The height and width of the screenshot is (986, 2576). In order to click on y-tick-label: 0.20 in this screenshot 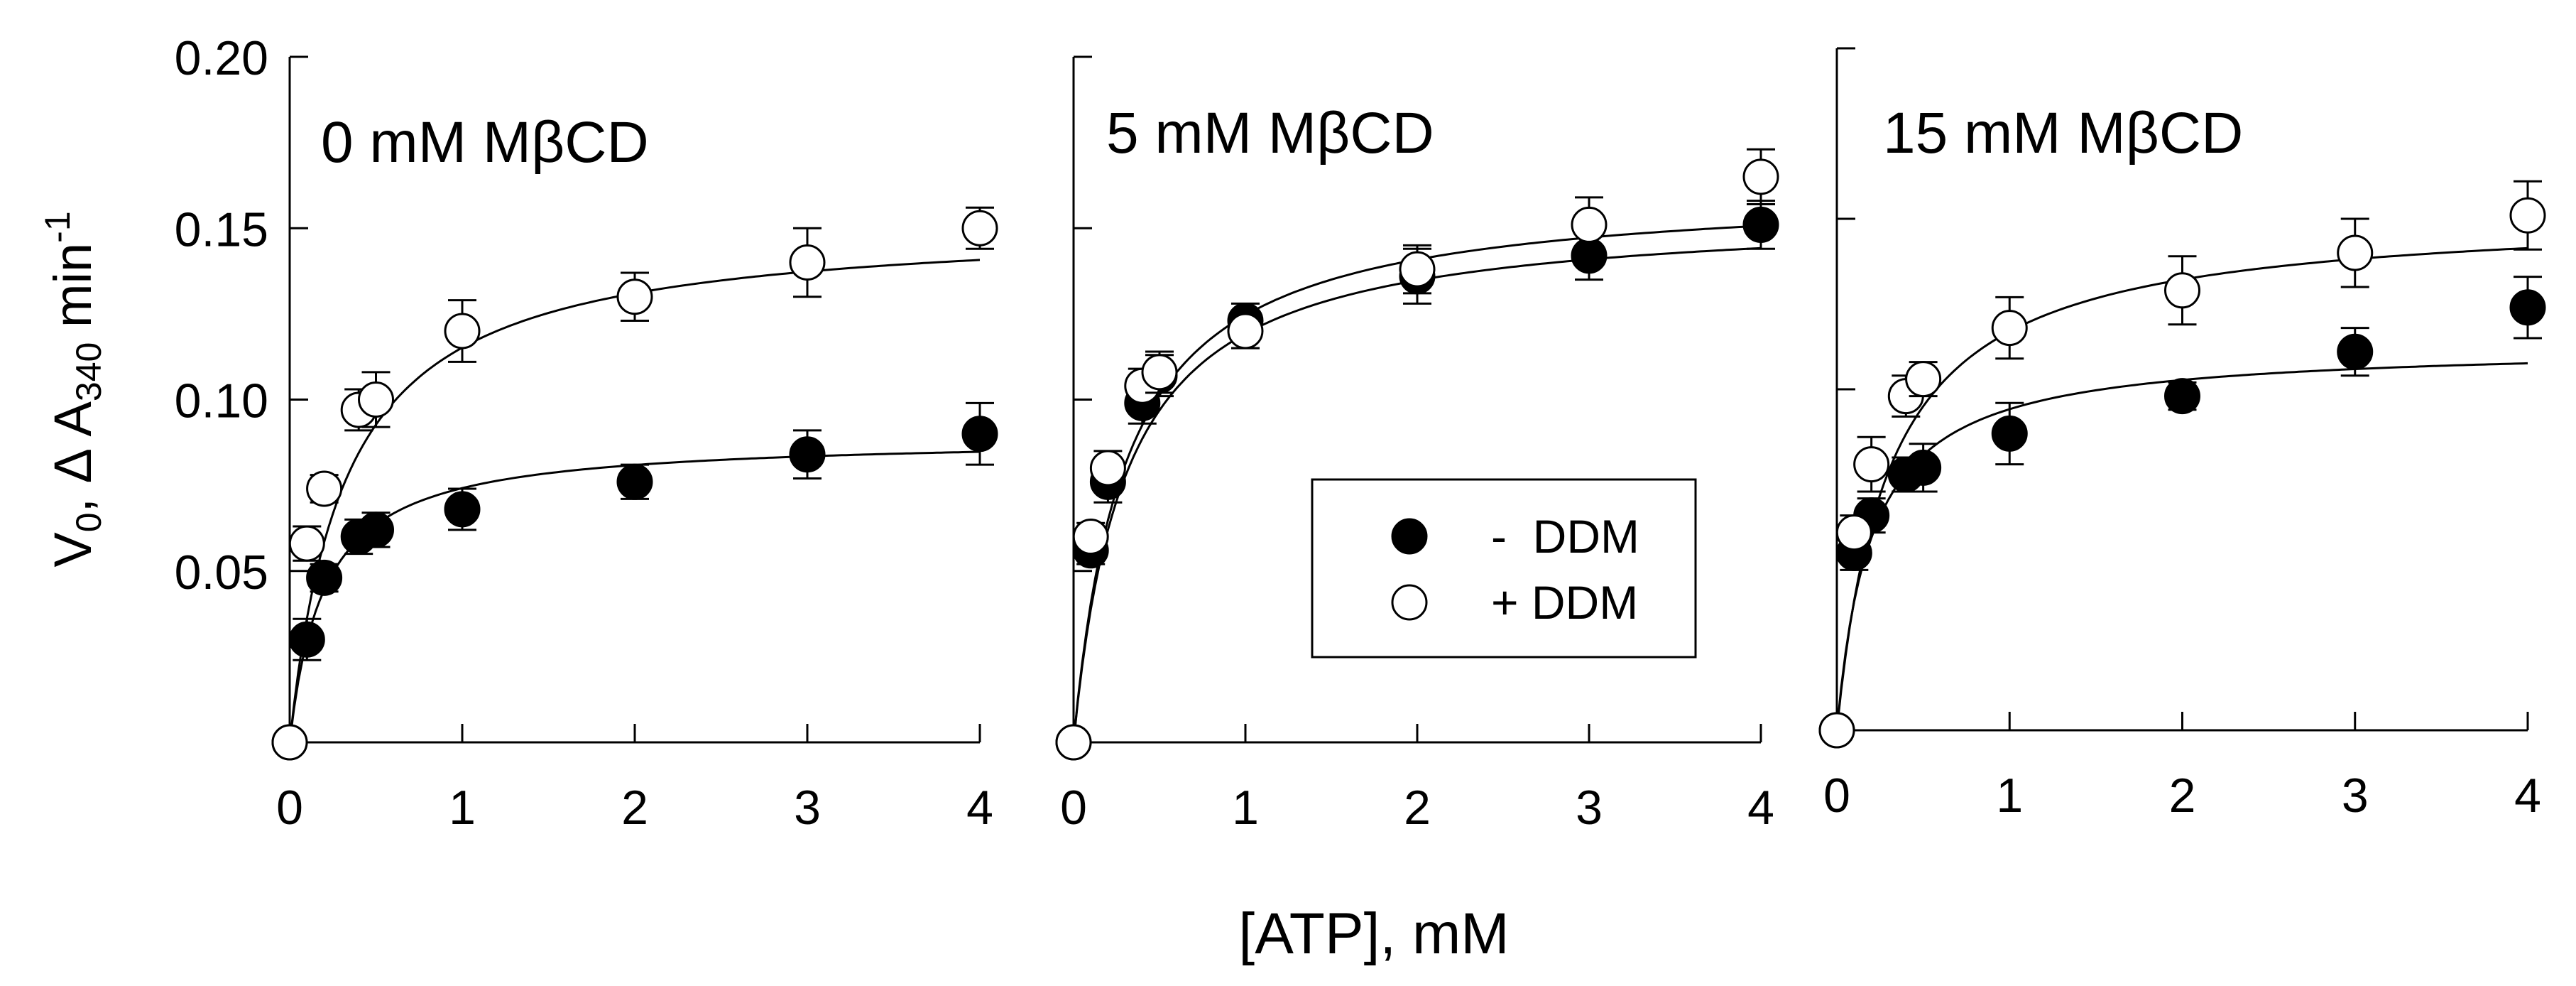, I will do `click(221, 58)`.